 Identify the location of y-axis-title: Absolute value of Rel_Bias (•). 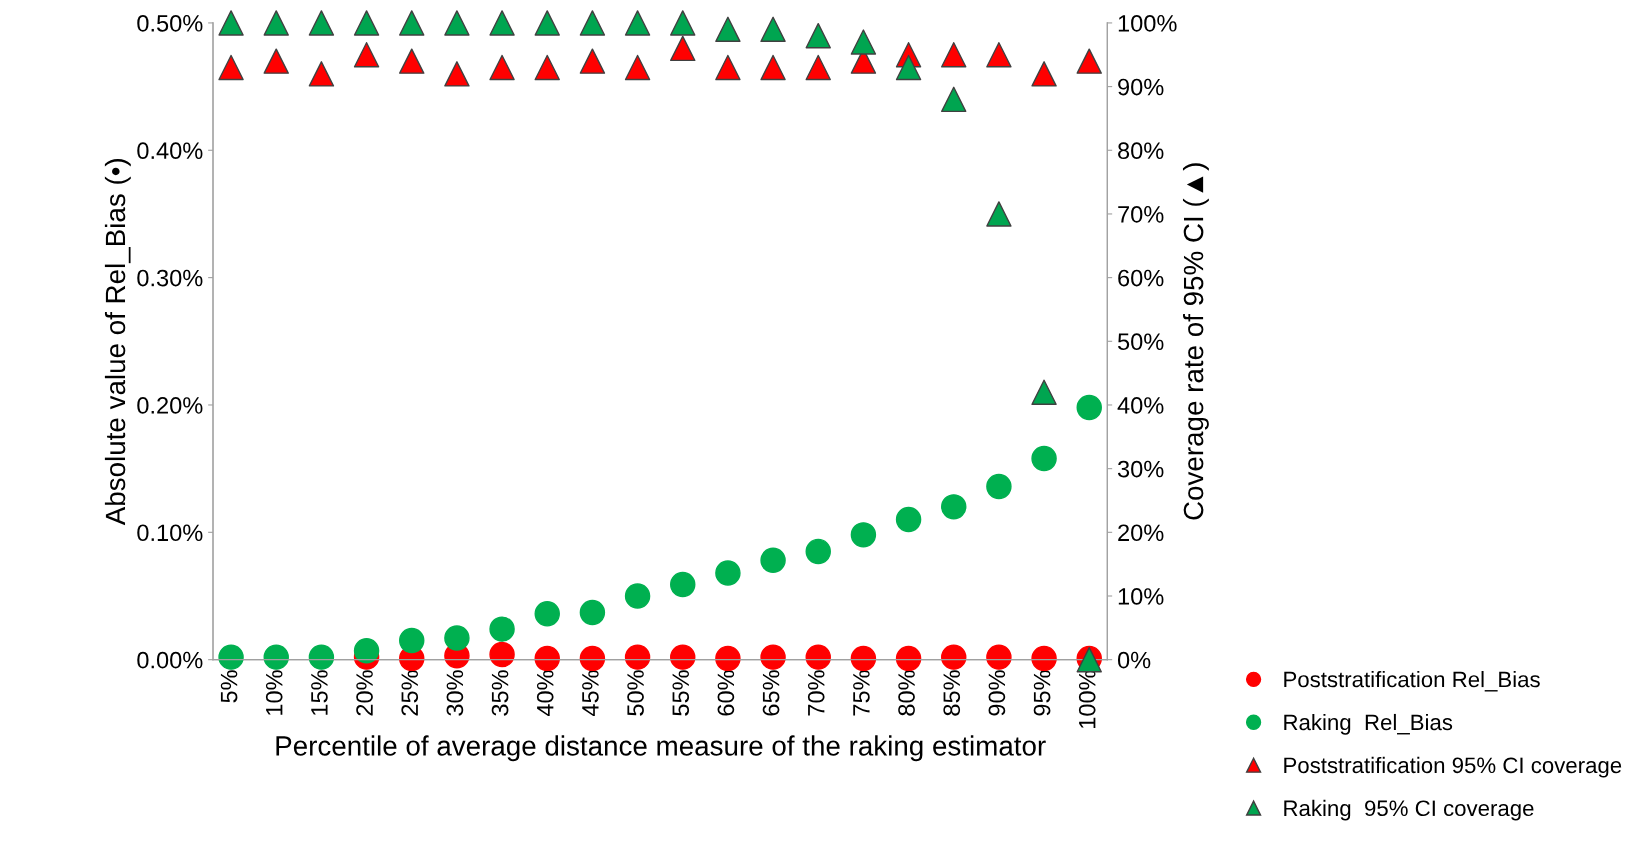
(117, 342).